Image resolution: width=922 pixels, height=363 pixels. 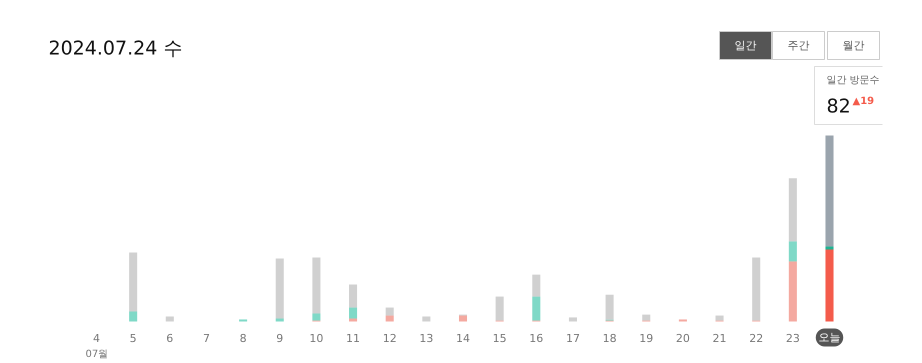 What do you see at coordinates (863, 101) in the screenshot?
I see `text: ▲19` at bounding box center [863, 101].